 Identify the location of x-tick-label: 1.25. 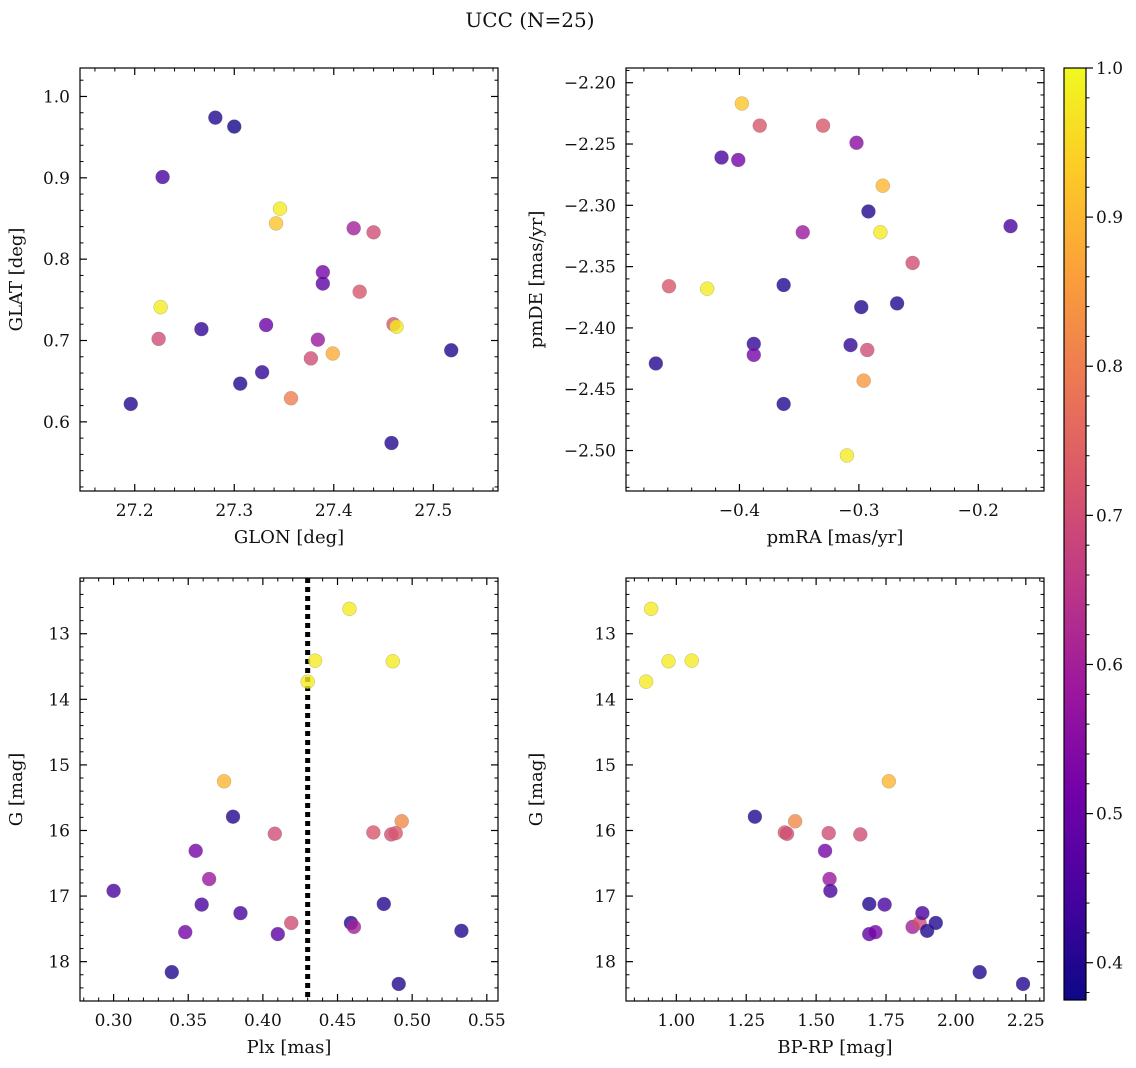
(746, 1021).